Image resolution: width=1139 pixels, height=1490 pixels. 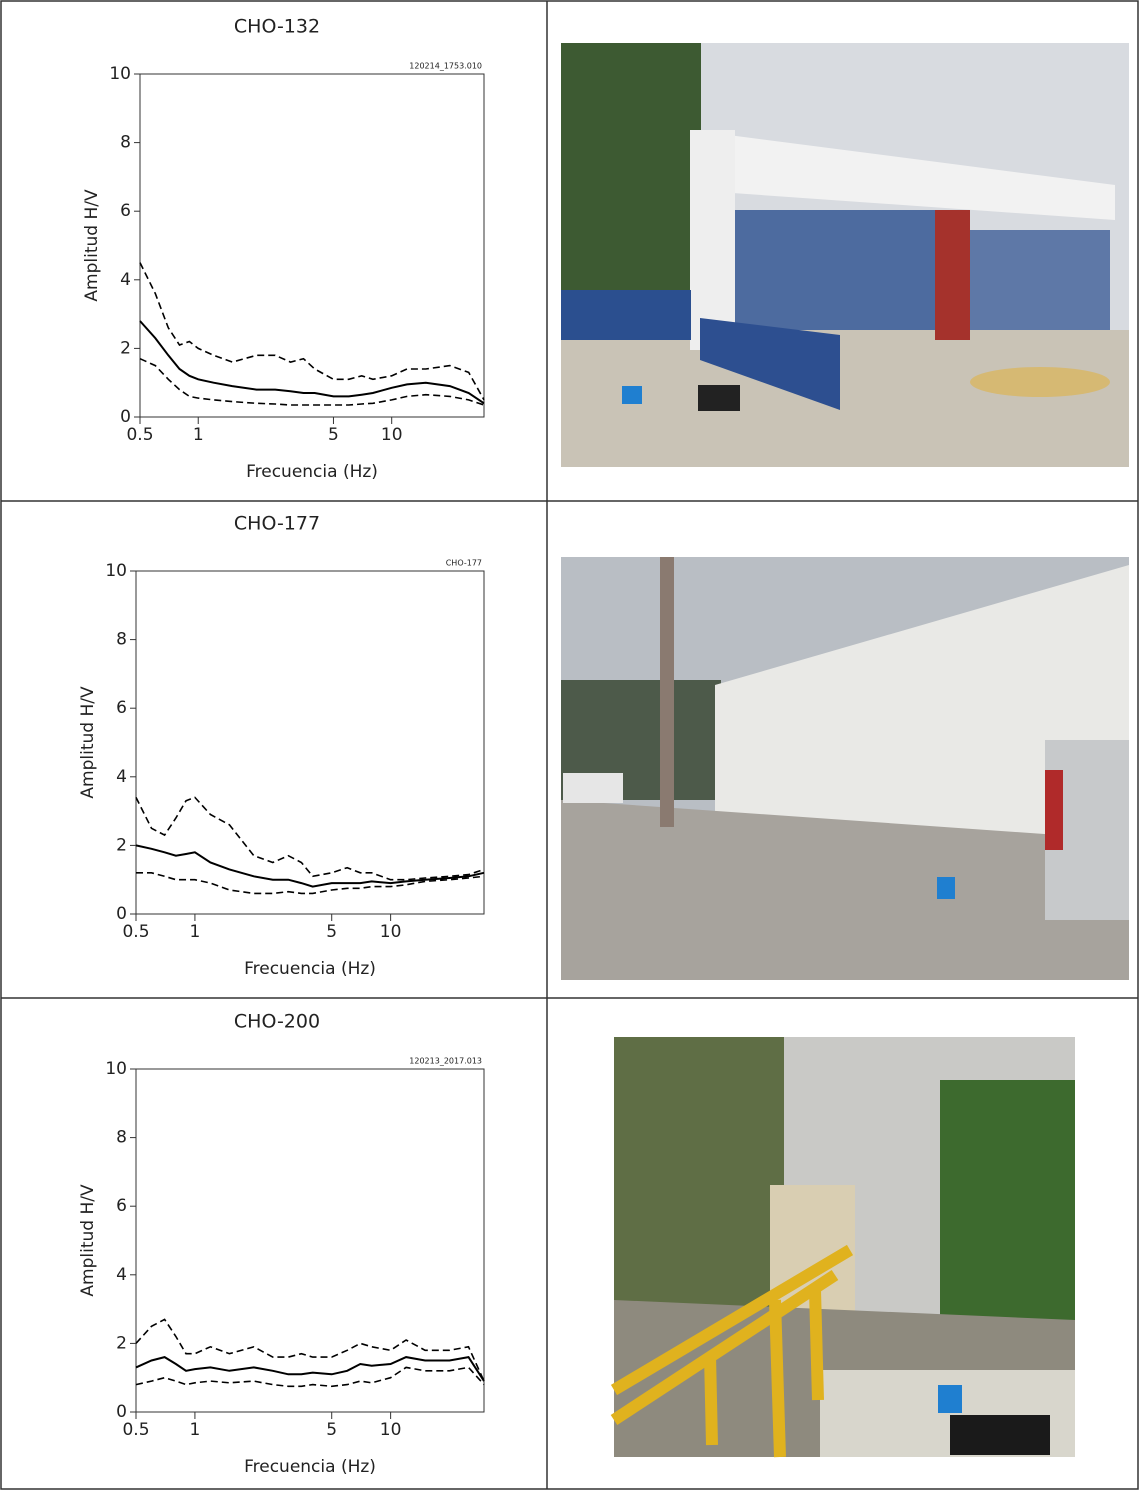 What do you see at coordinates (277, 1022) in the screenshot?
I see `chart-title: CHO-200` at bounding box center [277, 1022].